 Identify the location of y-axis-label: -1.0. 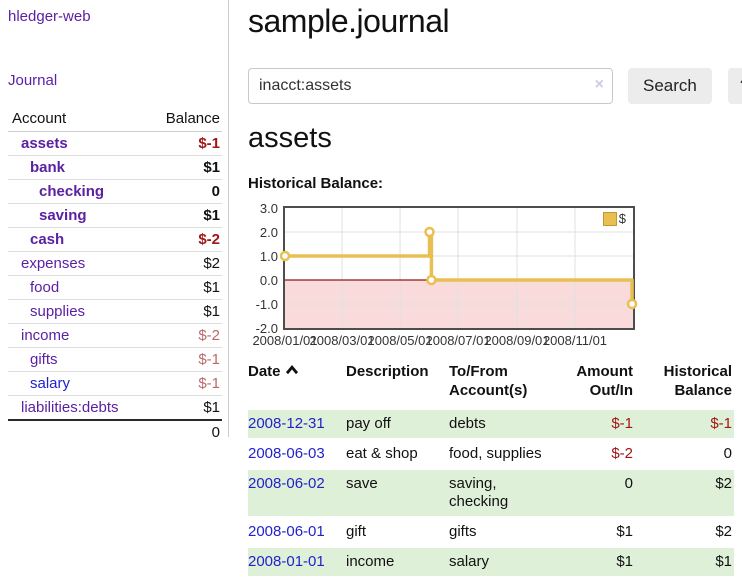
(266, 304).